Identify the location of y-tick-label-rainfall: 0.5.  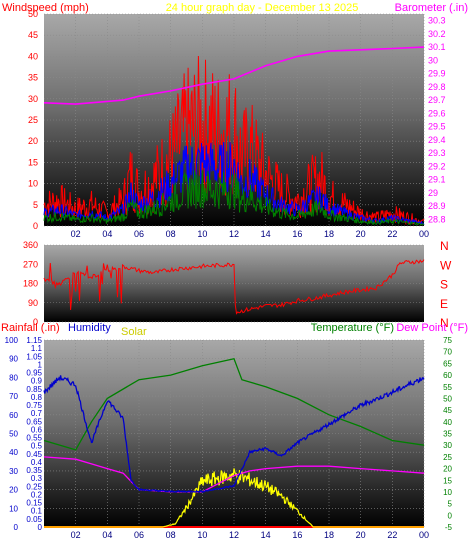
(37, 446).